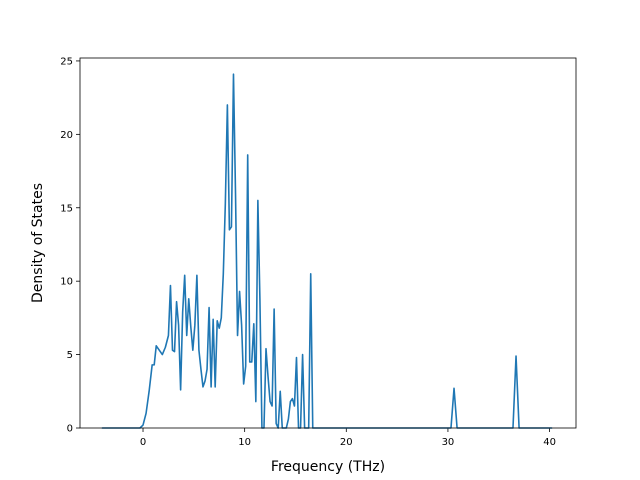 This screenshot has height=480, width=640. Describe the element at coordinates (70, 355) in the screenshot. I see `y-tick-label: 5` at that location.